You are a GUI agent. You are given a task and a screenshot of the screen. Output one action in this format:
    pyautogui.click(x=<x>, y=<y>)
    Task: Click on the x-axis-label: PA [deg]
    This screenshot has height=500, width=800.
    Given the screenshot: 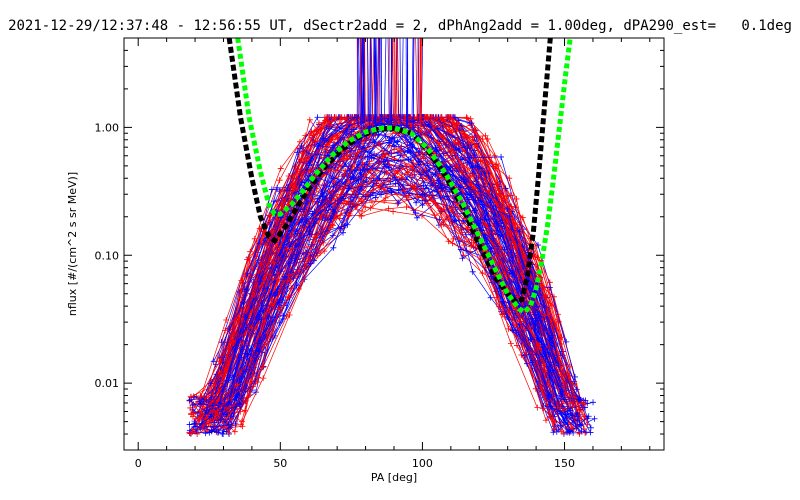 What is the action you would take?
    pyautogui.click(x=394, y=477)
    